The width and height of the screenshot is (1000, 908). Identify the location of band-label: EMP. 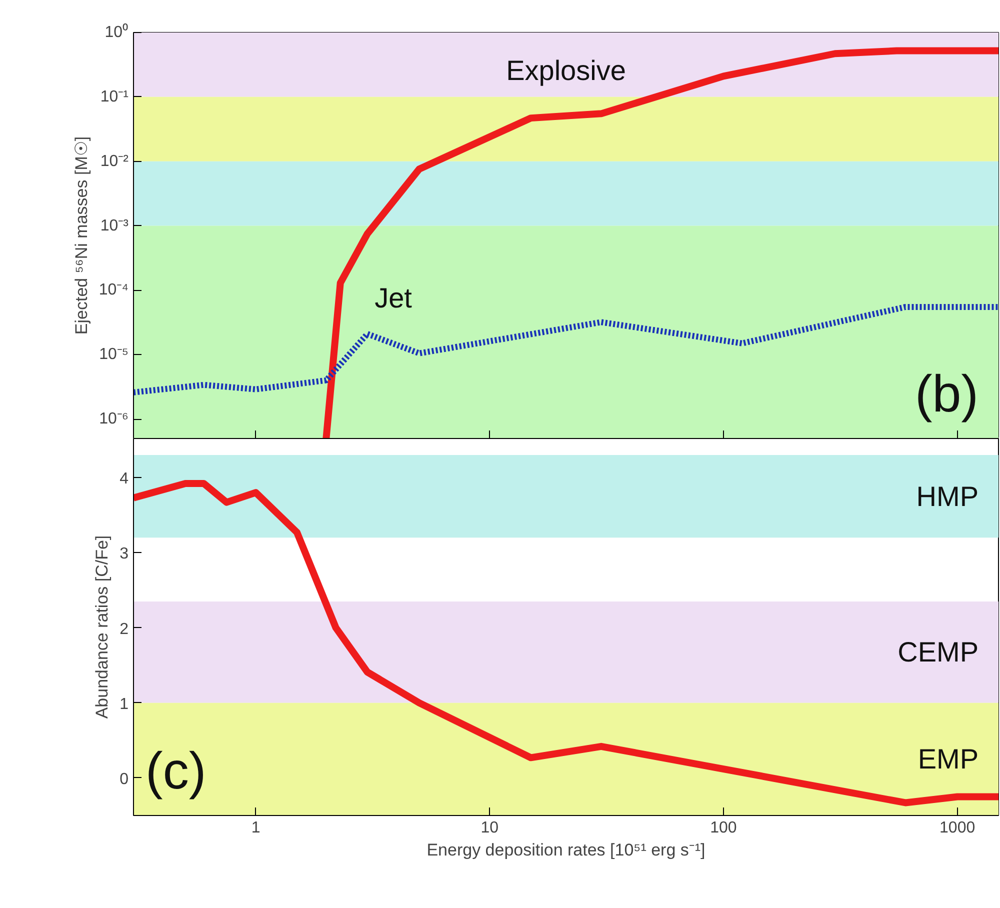
(948, 759).